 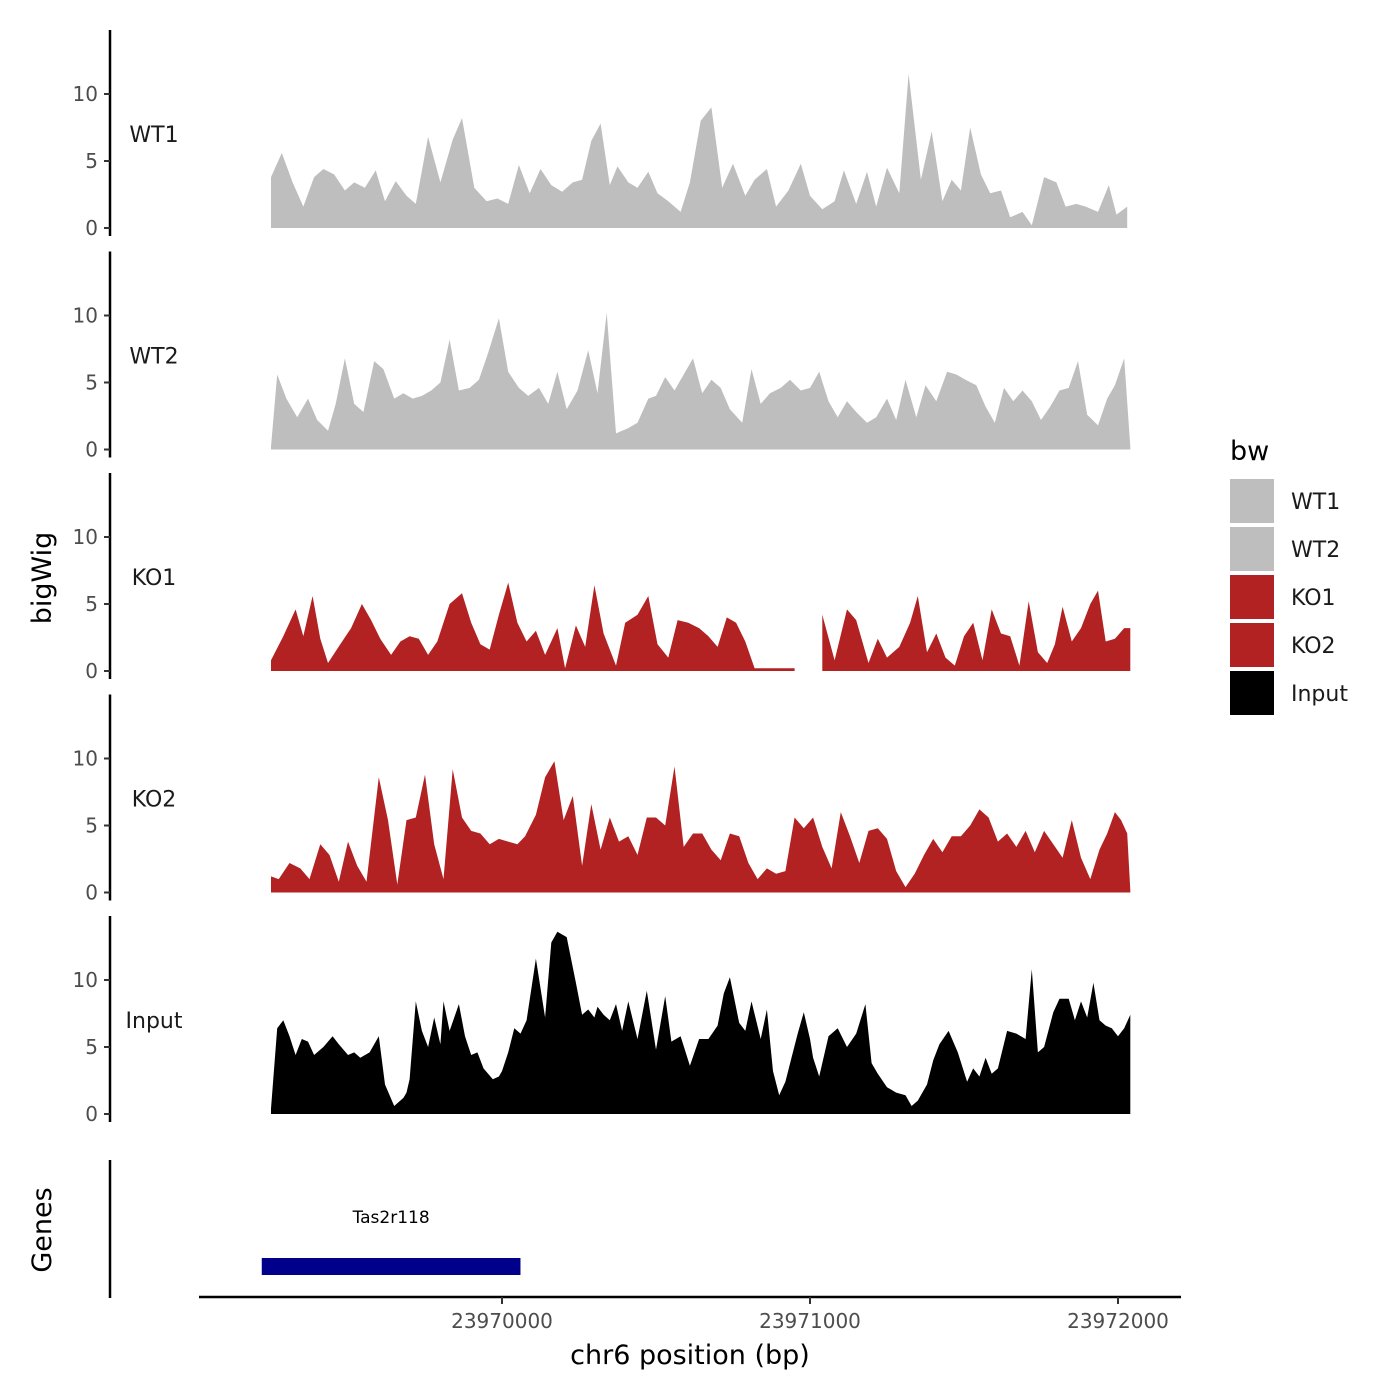 What do you see at coordinates (1118, 1321) in the screenshot?
I see `x-tick-label: 23972000` at bounding box center [1118, 1321].